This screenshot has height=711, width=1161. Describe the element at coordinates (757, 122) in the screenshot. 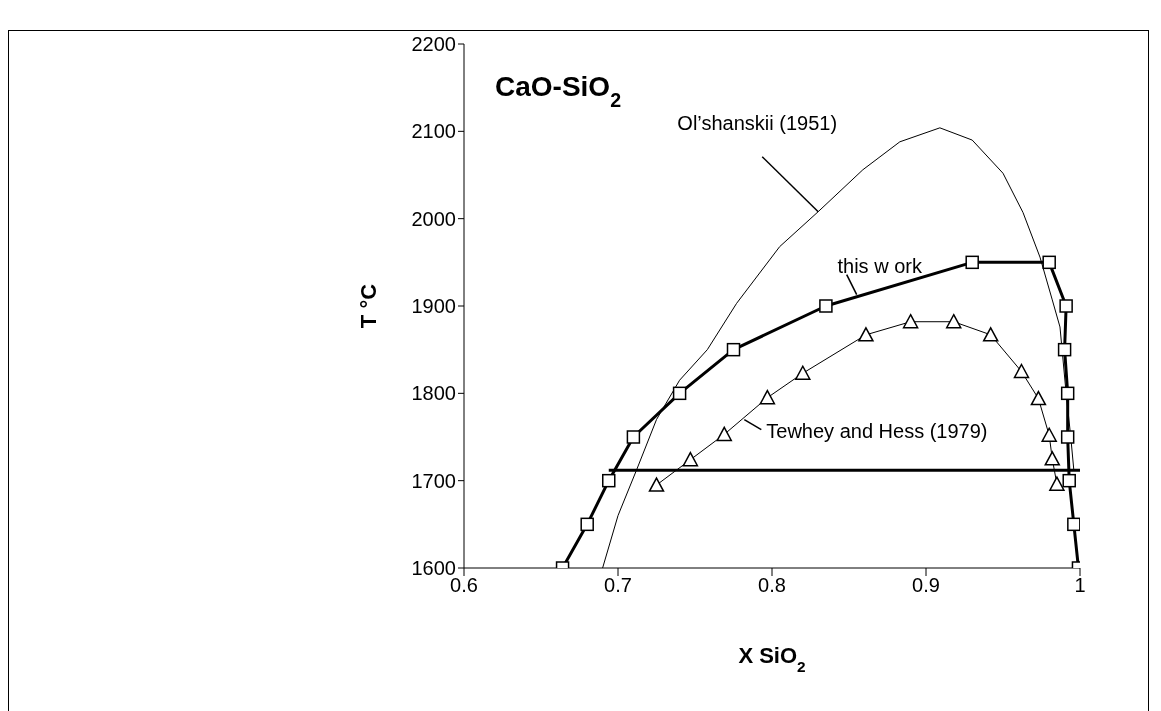

I see `annotation: Ol’shanskii (1951)` at that location.